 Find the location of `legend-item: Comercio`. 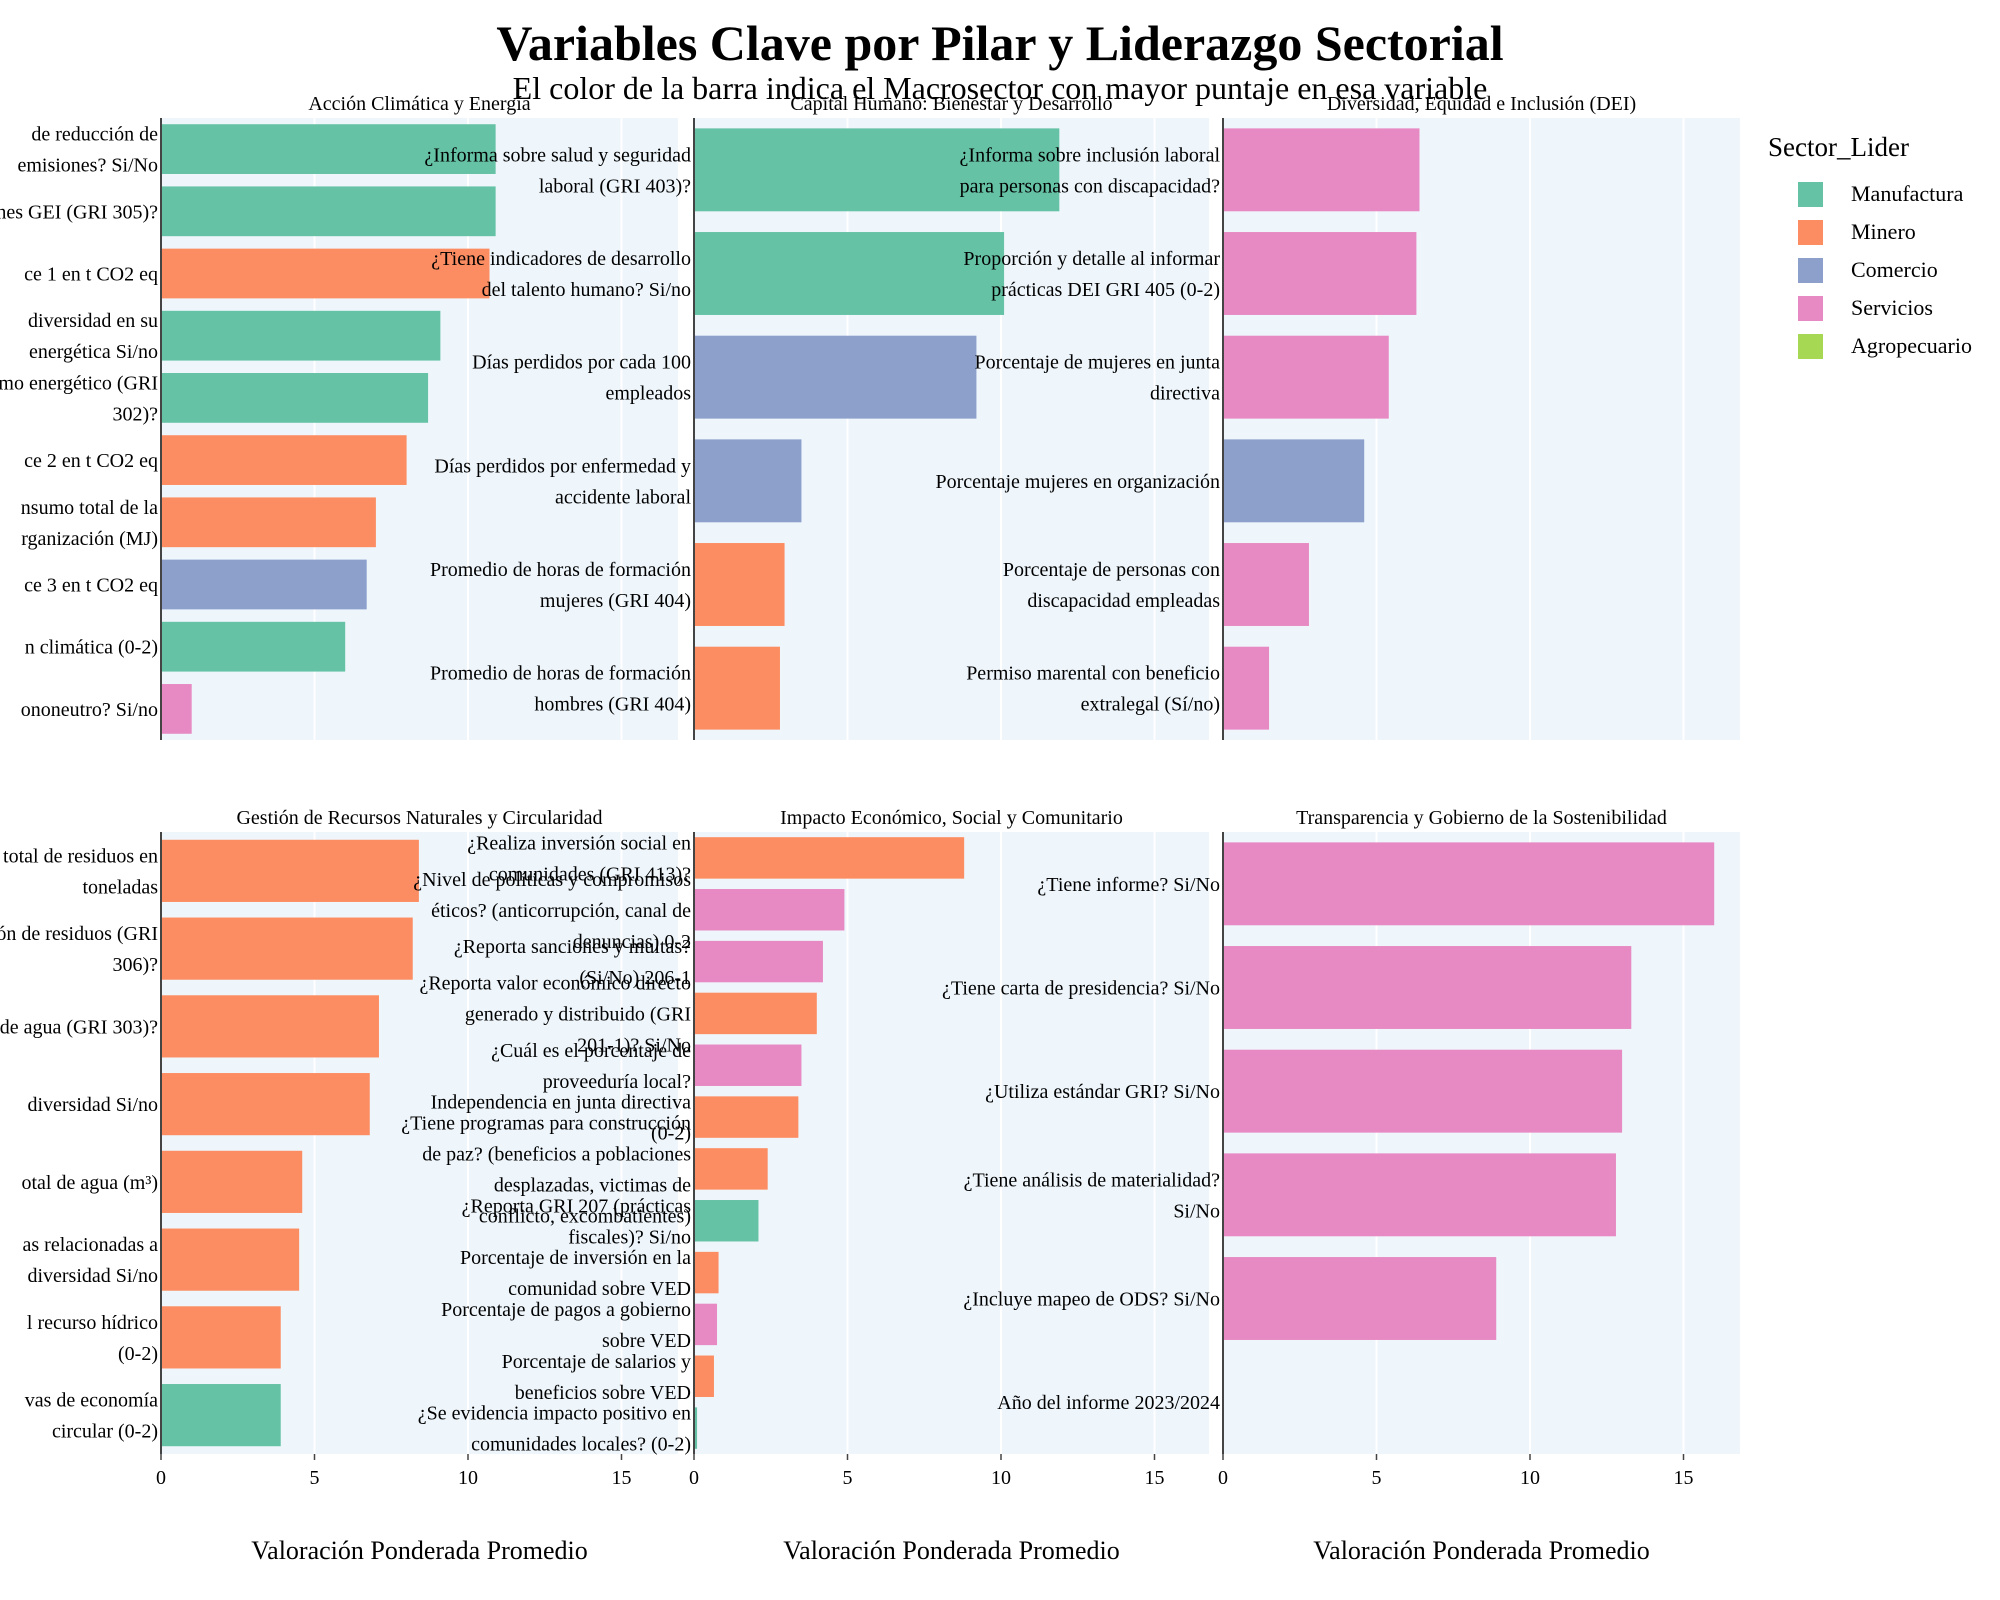

legend-item: Comercio is located at coordinates (1870, 270).